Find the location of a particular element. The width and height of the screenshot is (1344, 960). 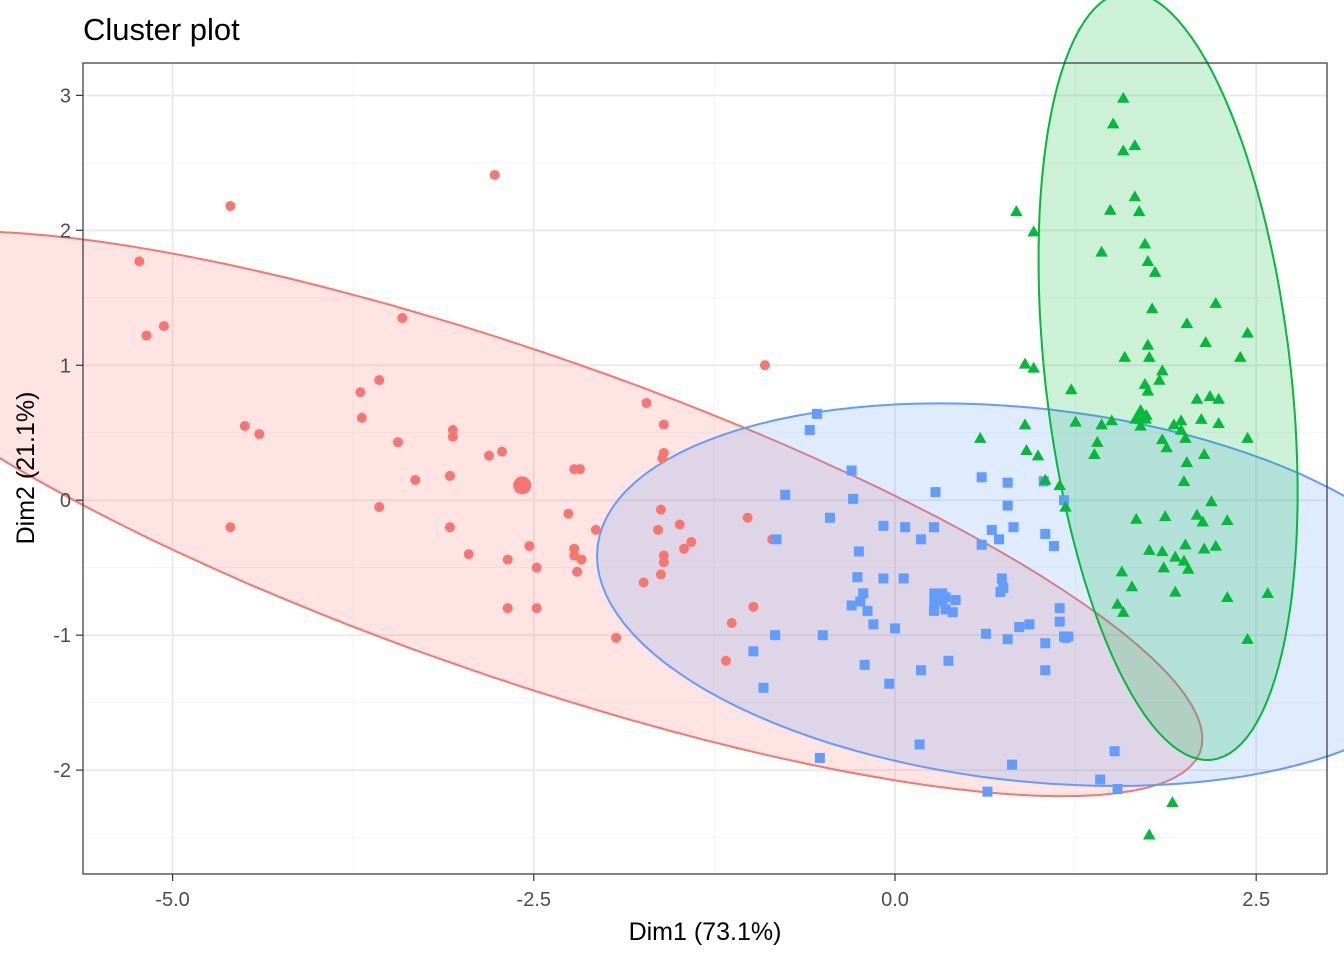

y-tick-label: 2 is located at coordinates (65, 231).